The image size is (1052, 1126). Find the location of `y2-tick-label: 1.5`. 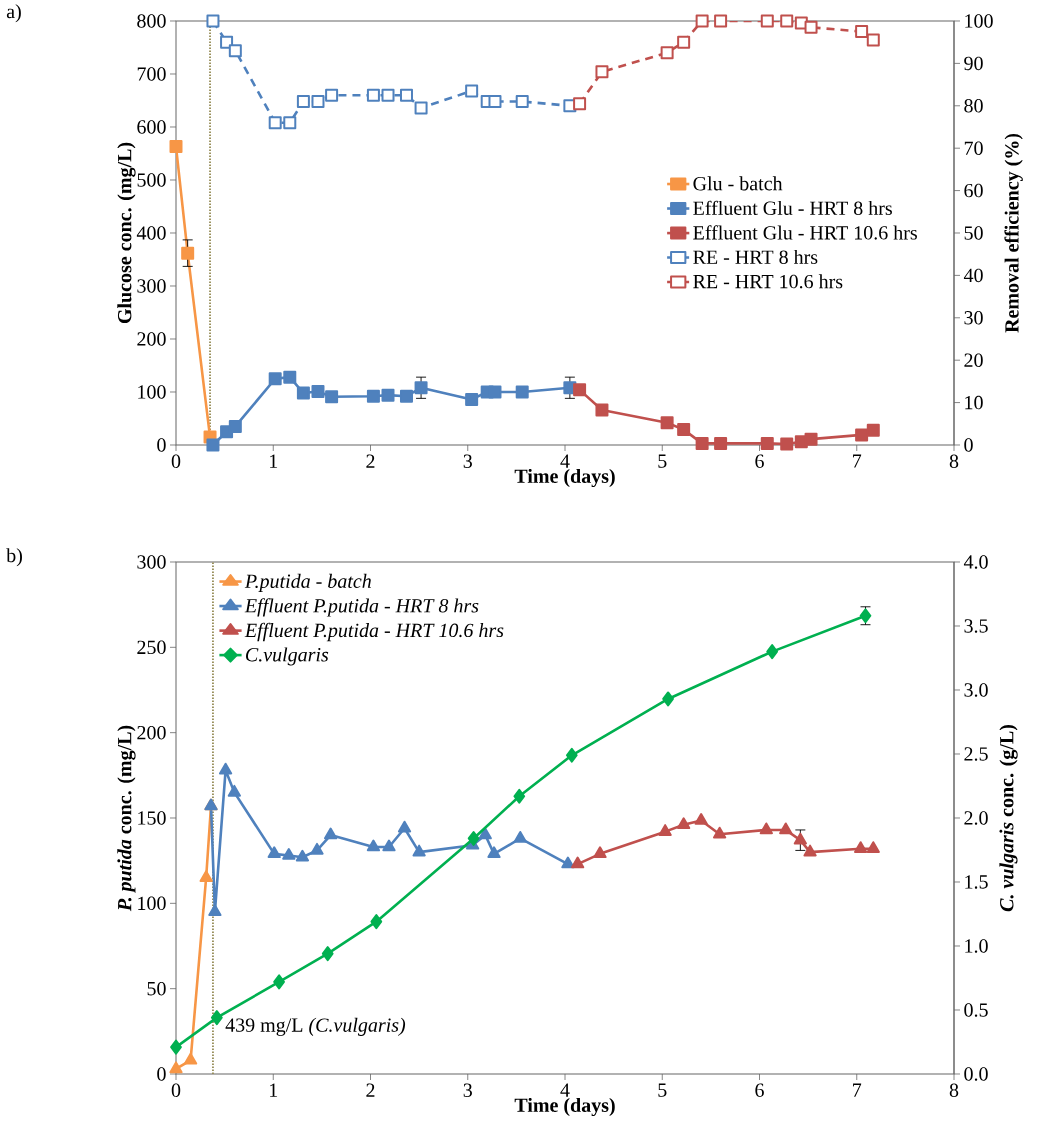

y2-tick-label: 1.5 is located at coordinates (976, 882).